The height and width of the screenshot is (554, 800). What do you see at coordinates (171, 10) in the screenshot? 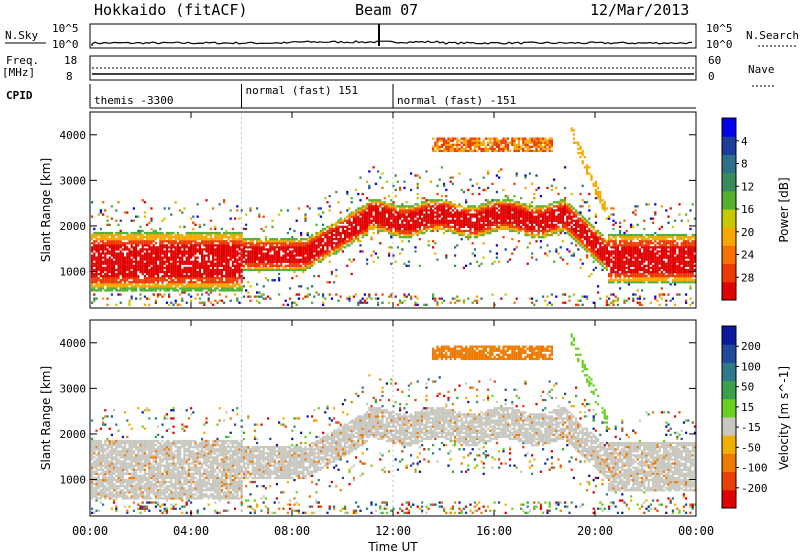
I see `station-title: Hokkaido (fitACF)` at bounding box center [171, 10].